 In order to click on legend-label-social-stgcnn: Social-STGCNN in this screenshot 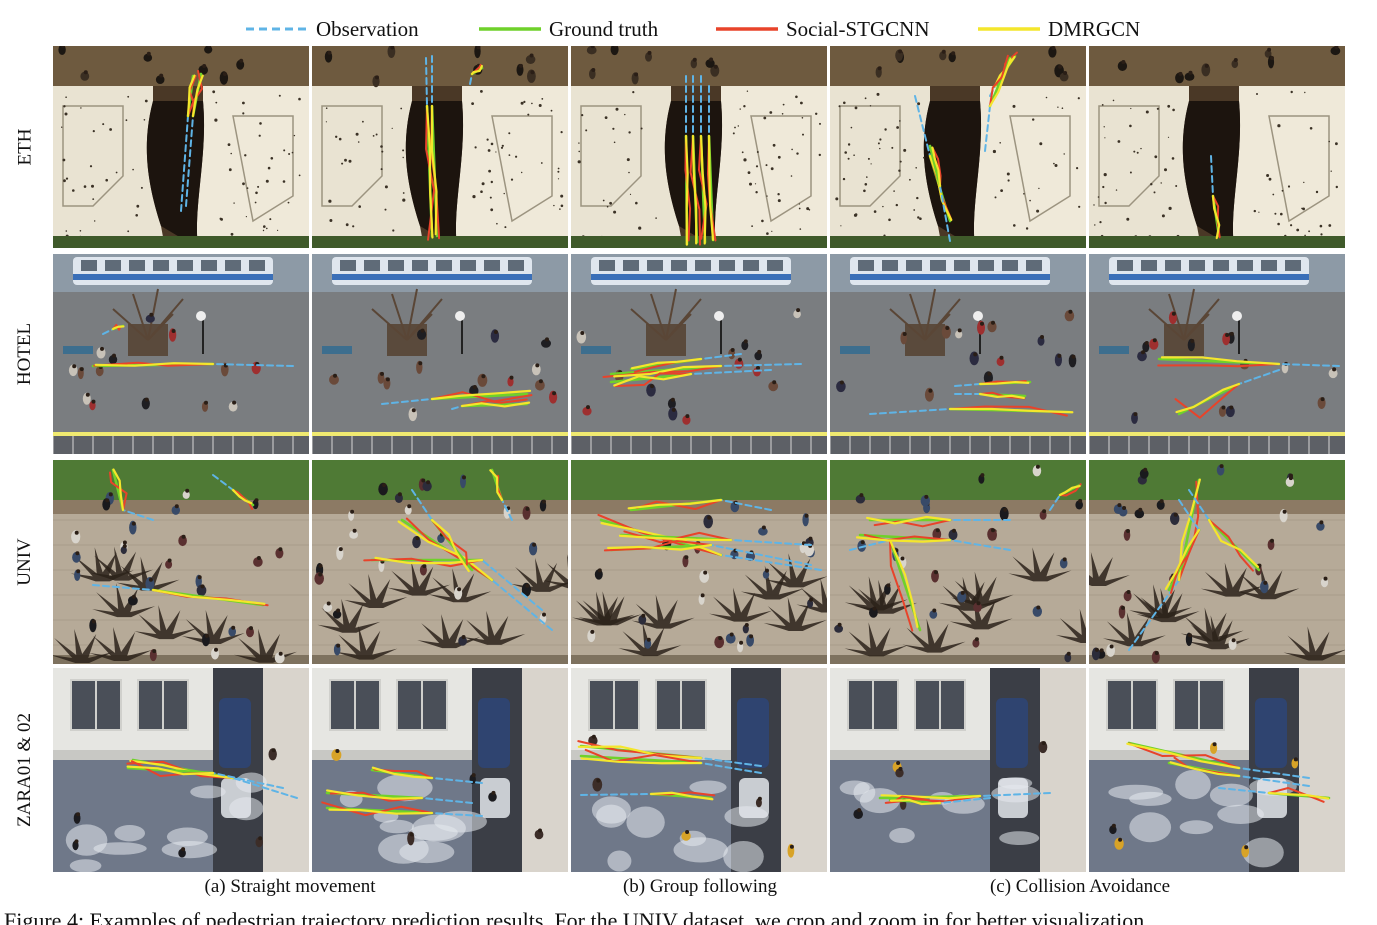, I will do `click(858, 29)`.